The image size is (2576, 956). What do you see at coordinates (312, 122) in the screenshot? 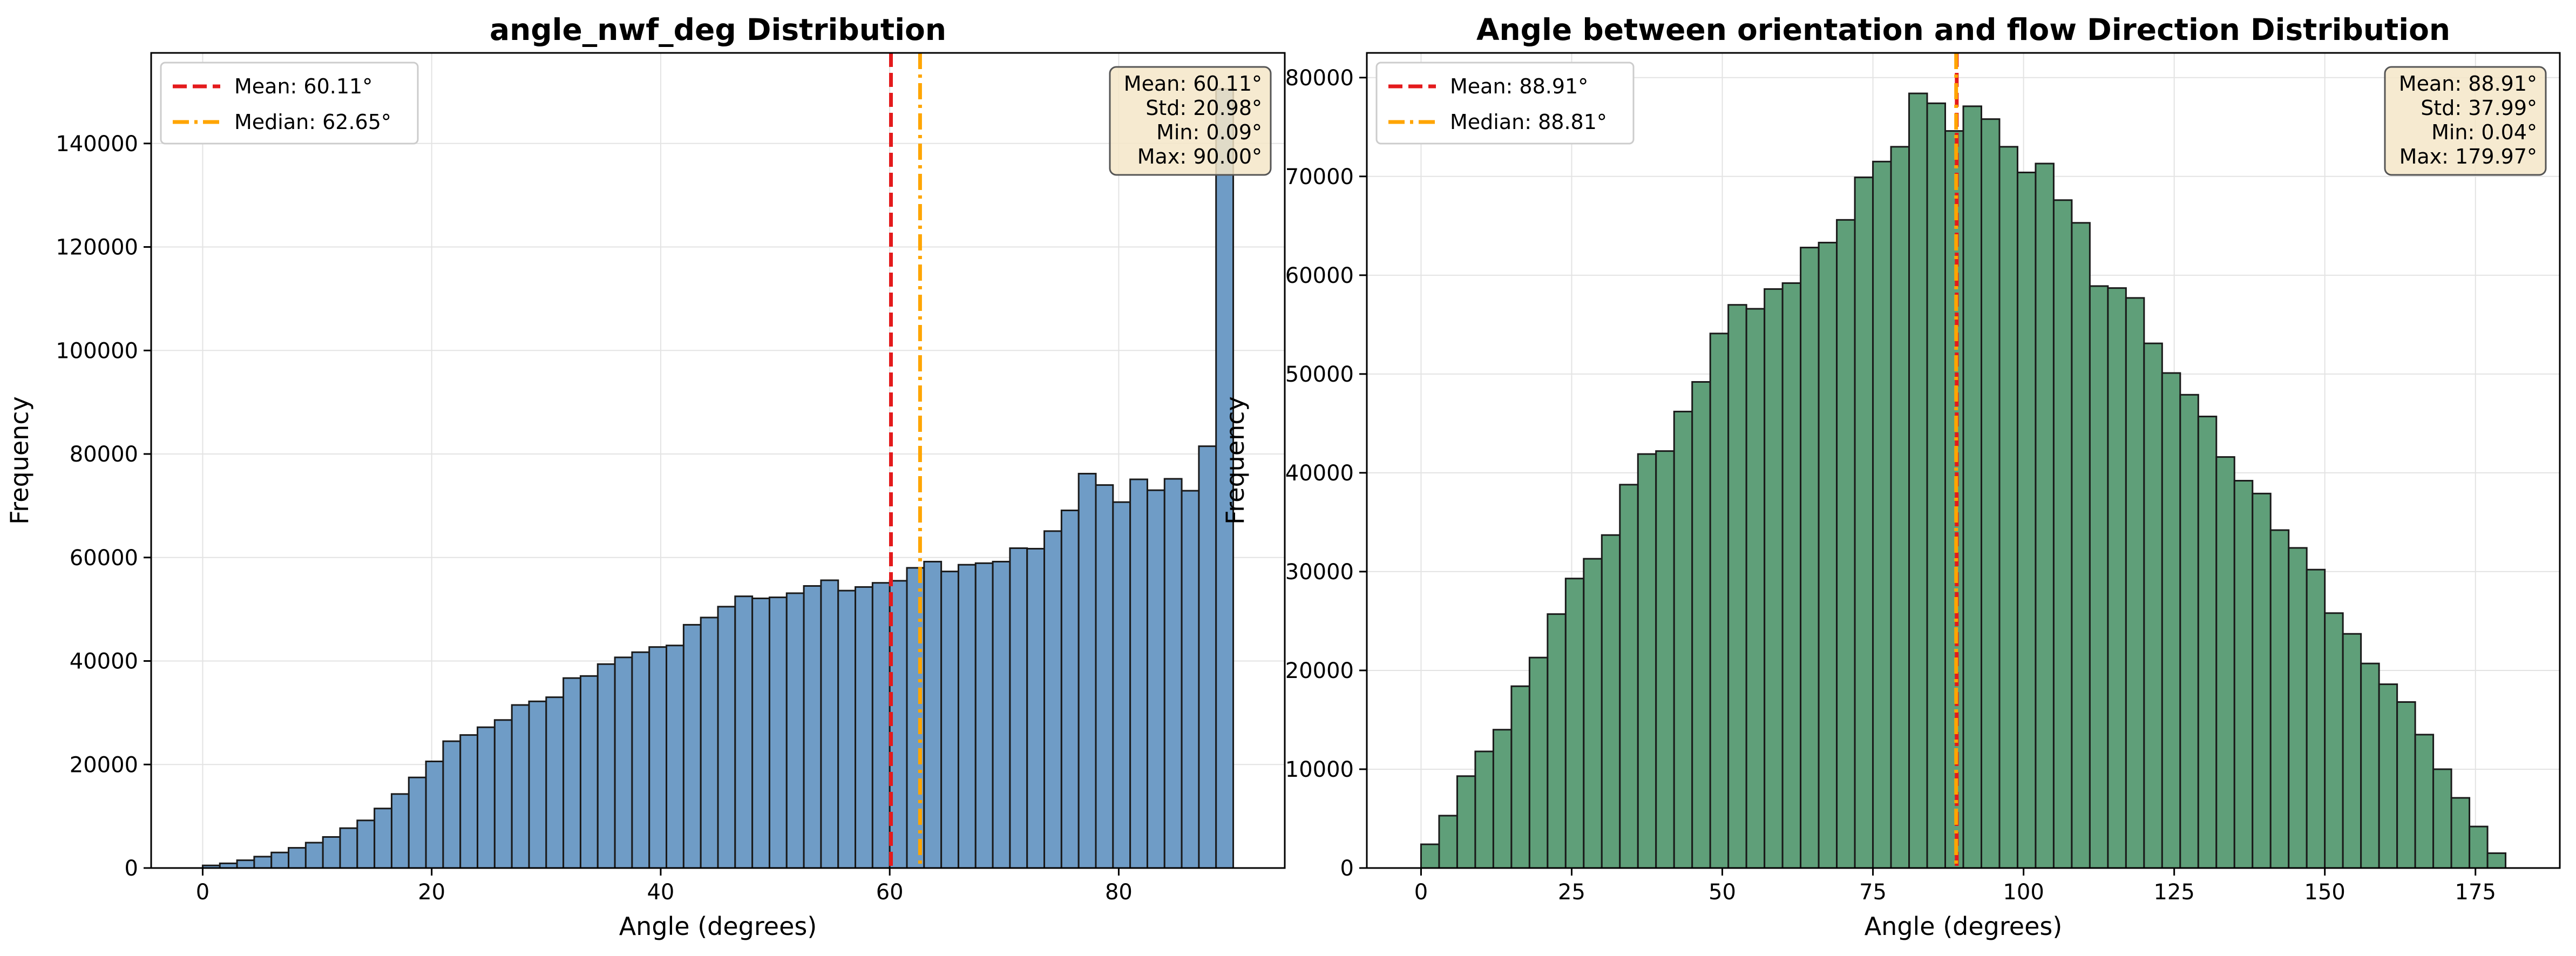
I see `legend-median-label: Median: 62.65°` at bounding box center [312, 122].